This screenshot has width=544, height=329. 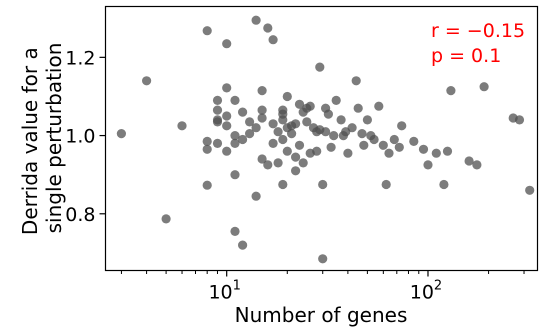 I want to click on y-tick-label: 1.2, so click(x=80, y=58).